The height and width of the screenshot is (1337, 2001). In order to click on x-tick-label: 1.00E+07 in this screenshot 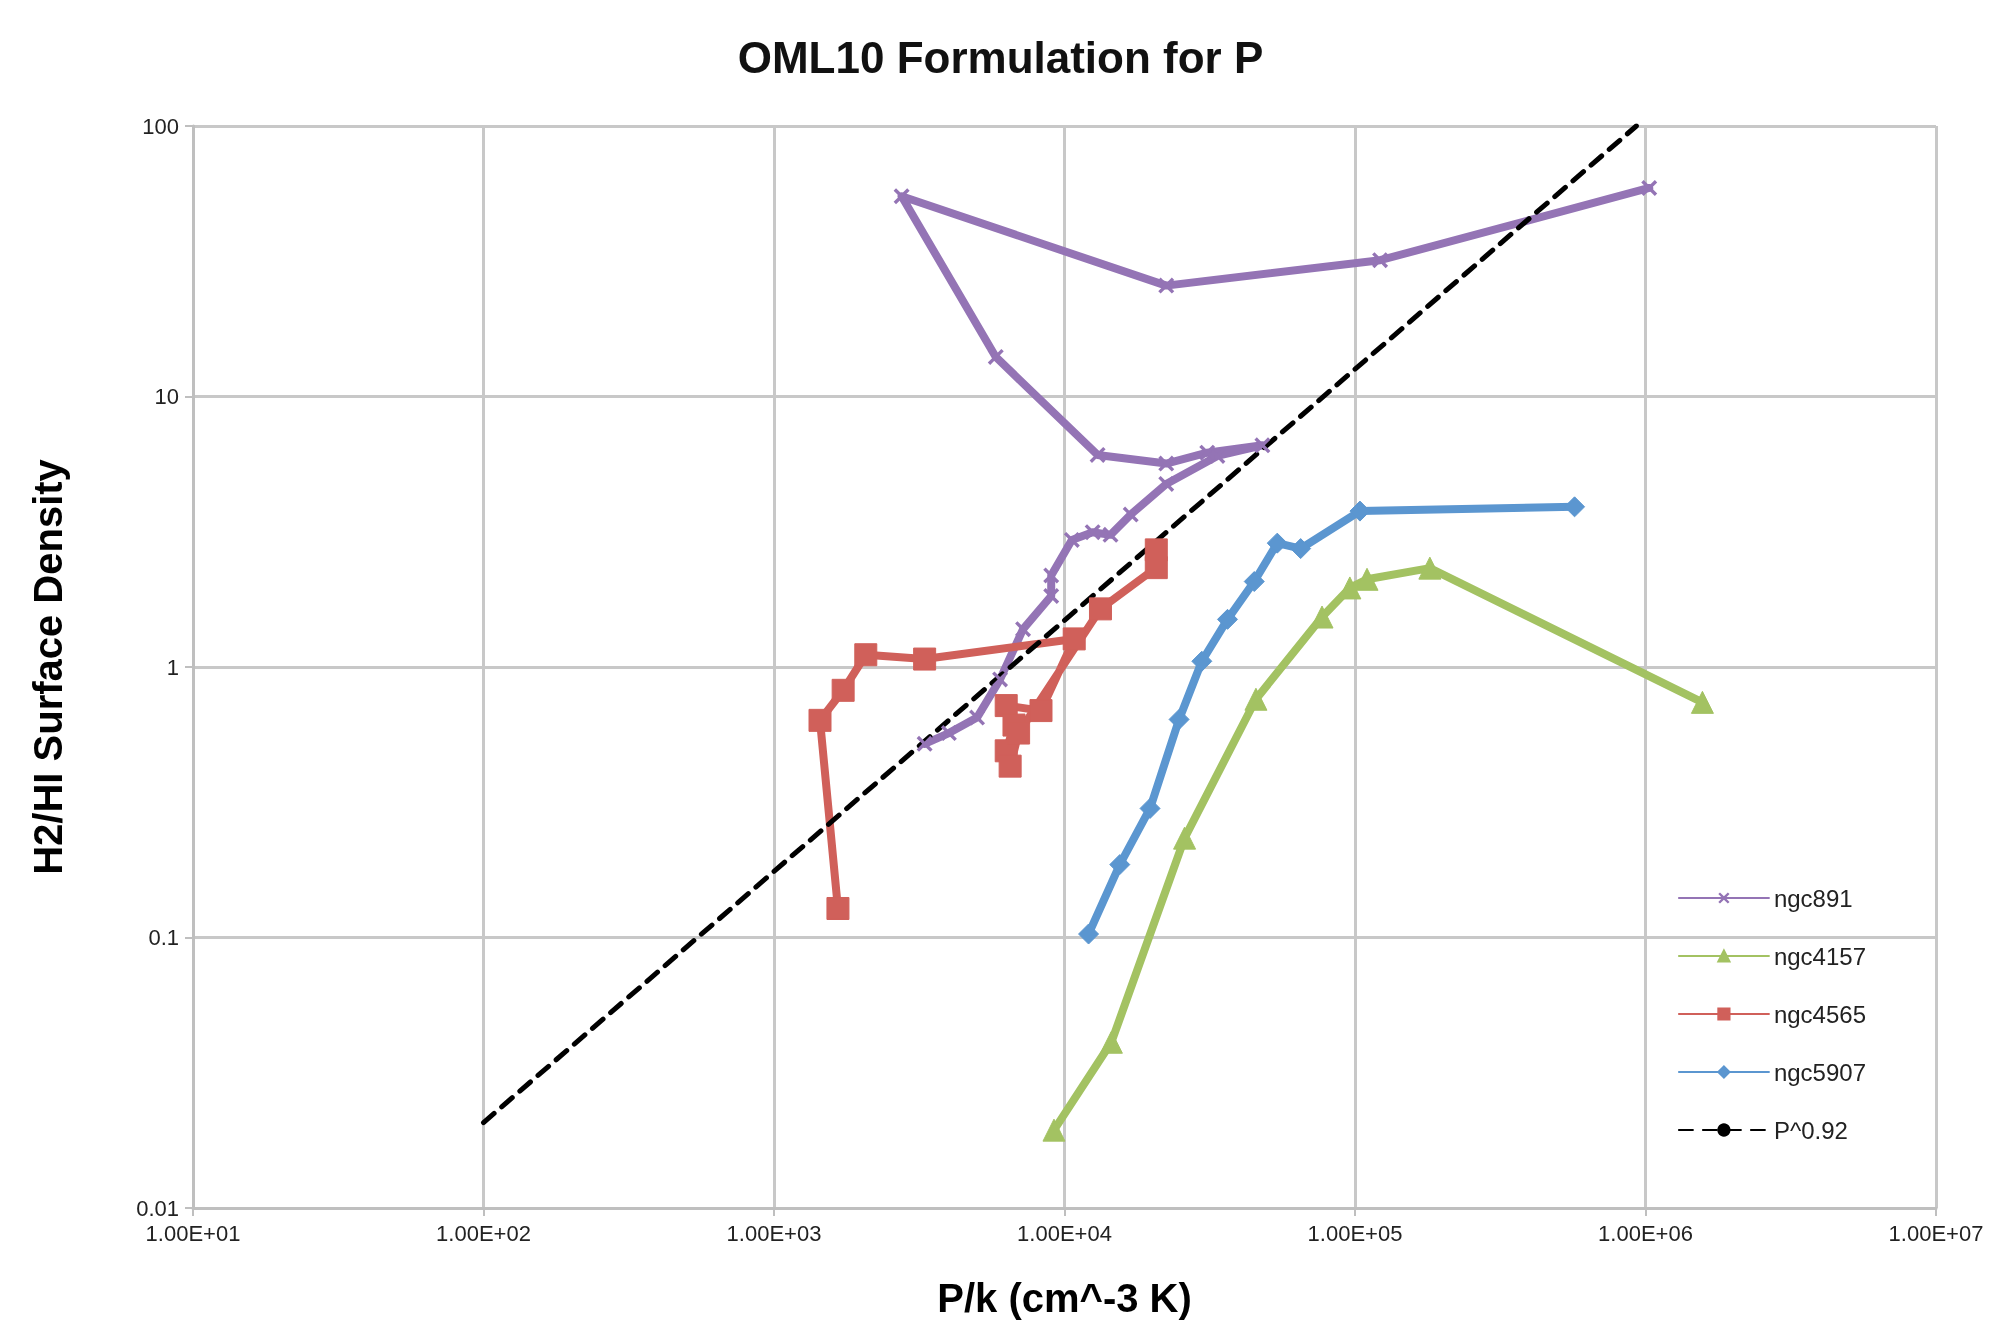, I will do `click(1936, 1233)`.